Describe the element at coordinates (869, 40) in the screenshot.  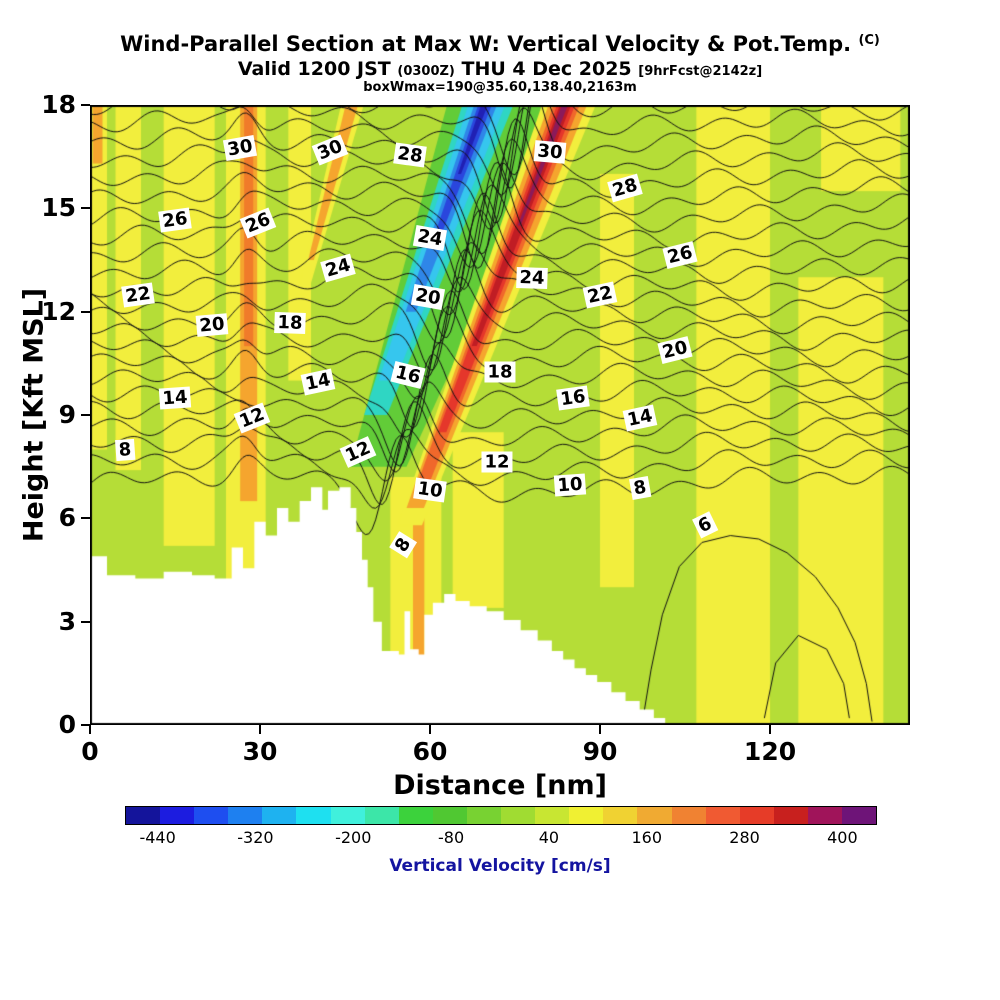
I see `chart-title-unit: (C)` at that location.